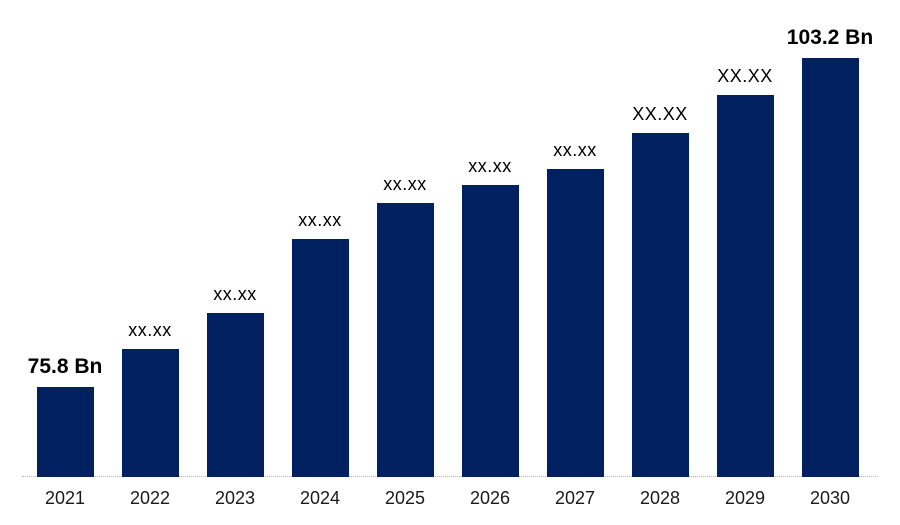 The height and width of the screenshot is (525, 900). Describe the element at coordinates (830, 267) in the screenshot. I see `bar-2030` at that location.